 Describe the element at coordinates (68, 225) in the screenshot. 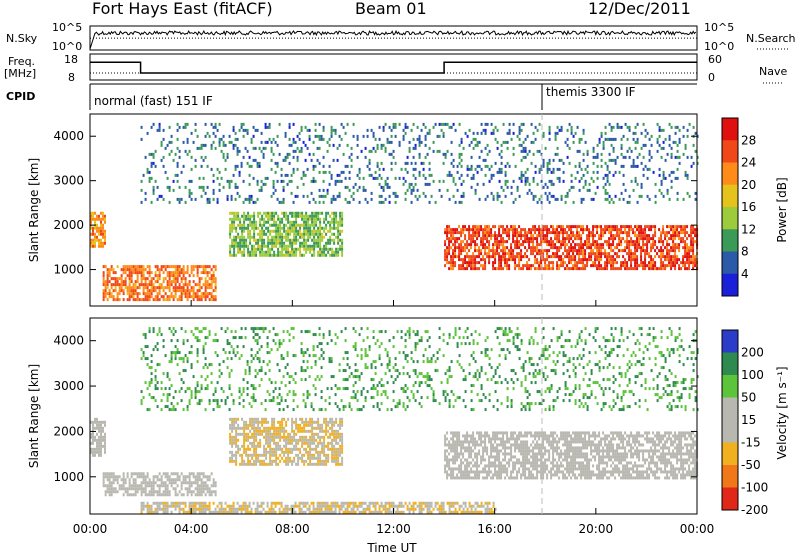

I see `range-tick-label: 2000` at that location.